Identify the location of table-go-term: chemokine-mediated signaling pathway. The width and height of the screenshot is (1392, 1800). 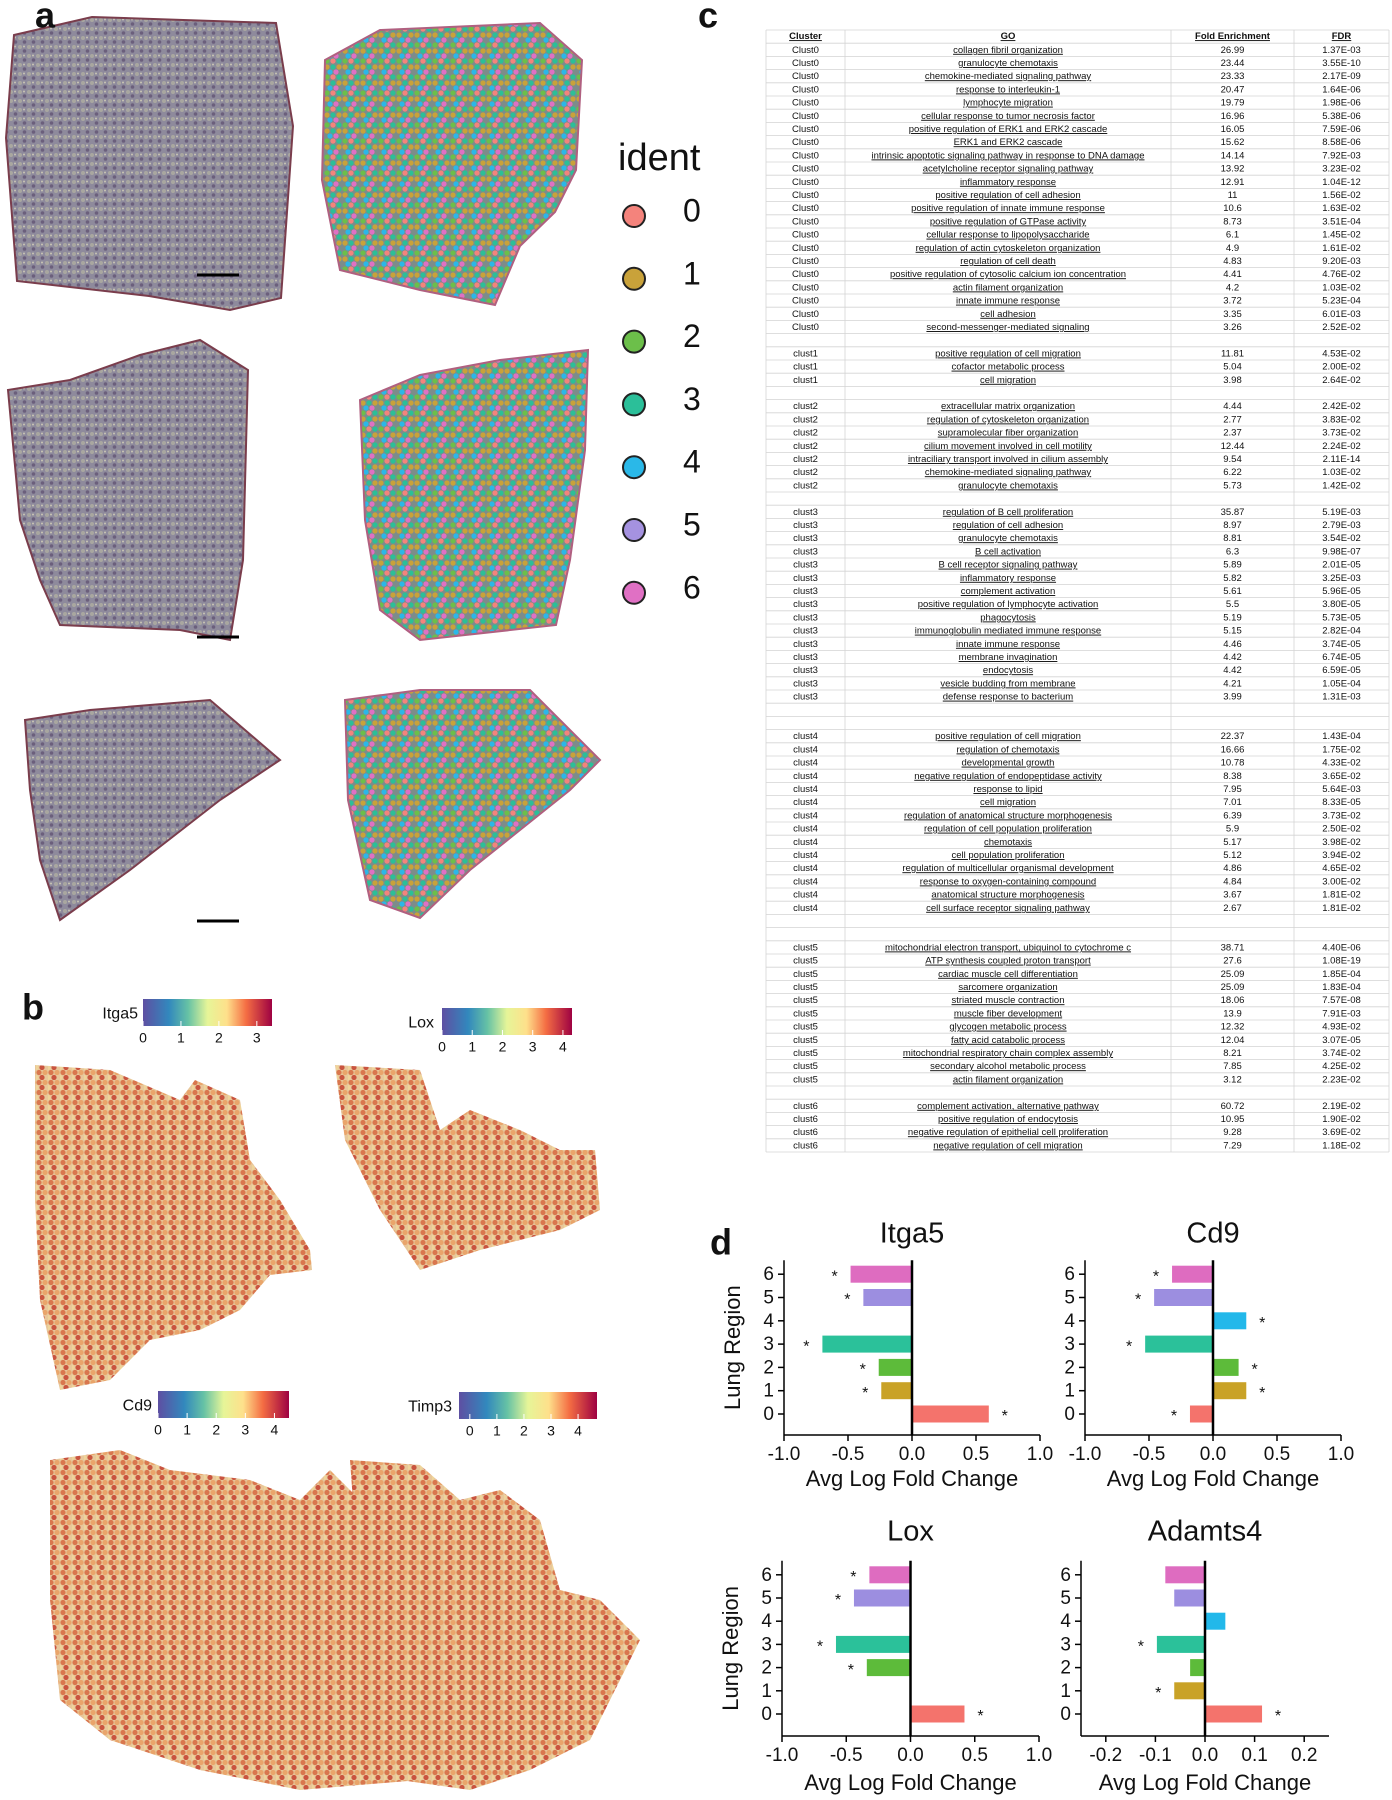
(1008, 472).